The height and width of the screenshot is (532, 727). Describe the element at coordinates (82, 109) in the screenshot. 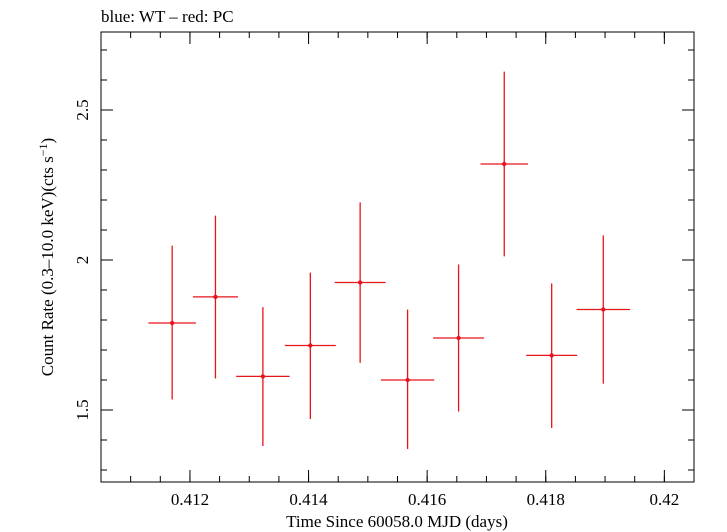

I see `y-tick-label: 2.5` at that location.